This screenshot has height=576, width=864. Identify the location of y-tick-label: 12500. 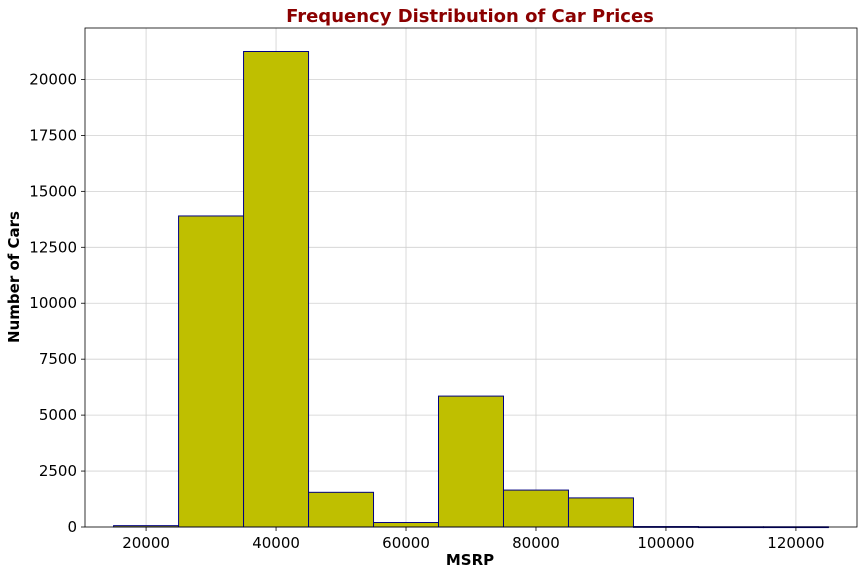
(53, 247).